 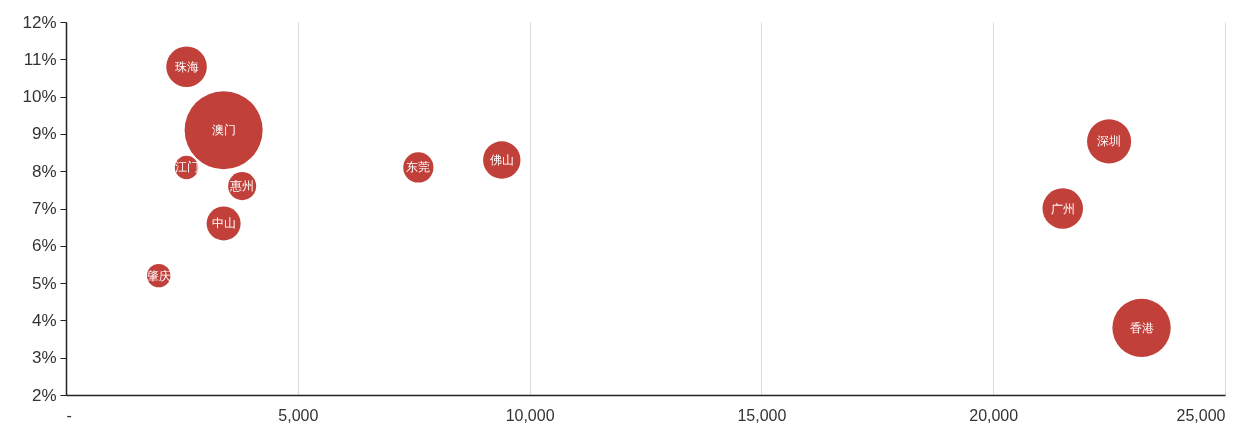 I want to click on x-tick-label: 10,000, so click(x=530, y=415).